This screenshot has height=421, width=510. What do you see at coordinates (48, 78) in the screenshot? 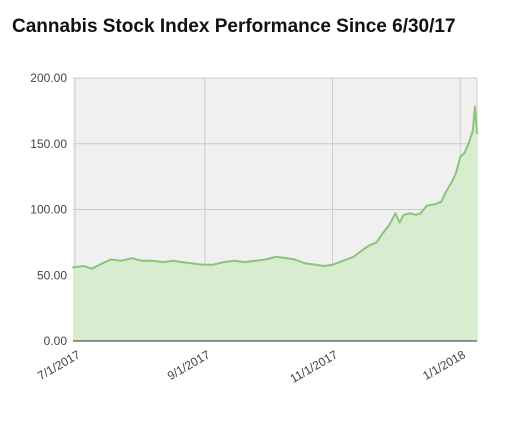
I see `y-tick-label: 200.00` at bounding box center [48, 78].